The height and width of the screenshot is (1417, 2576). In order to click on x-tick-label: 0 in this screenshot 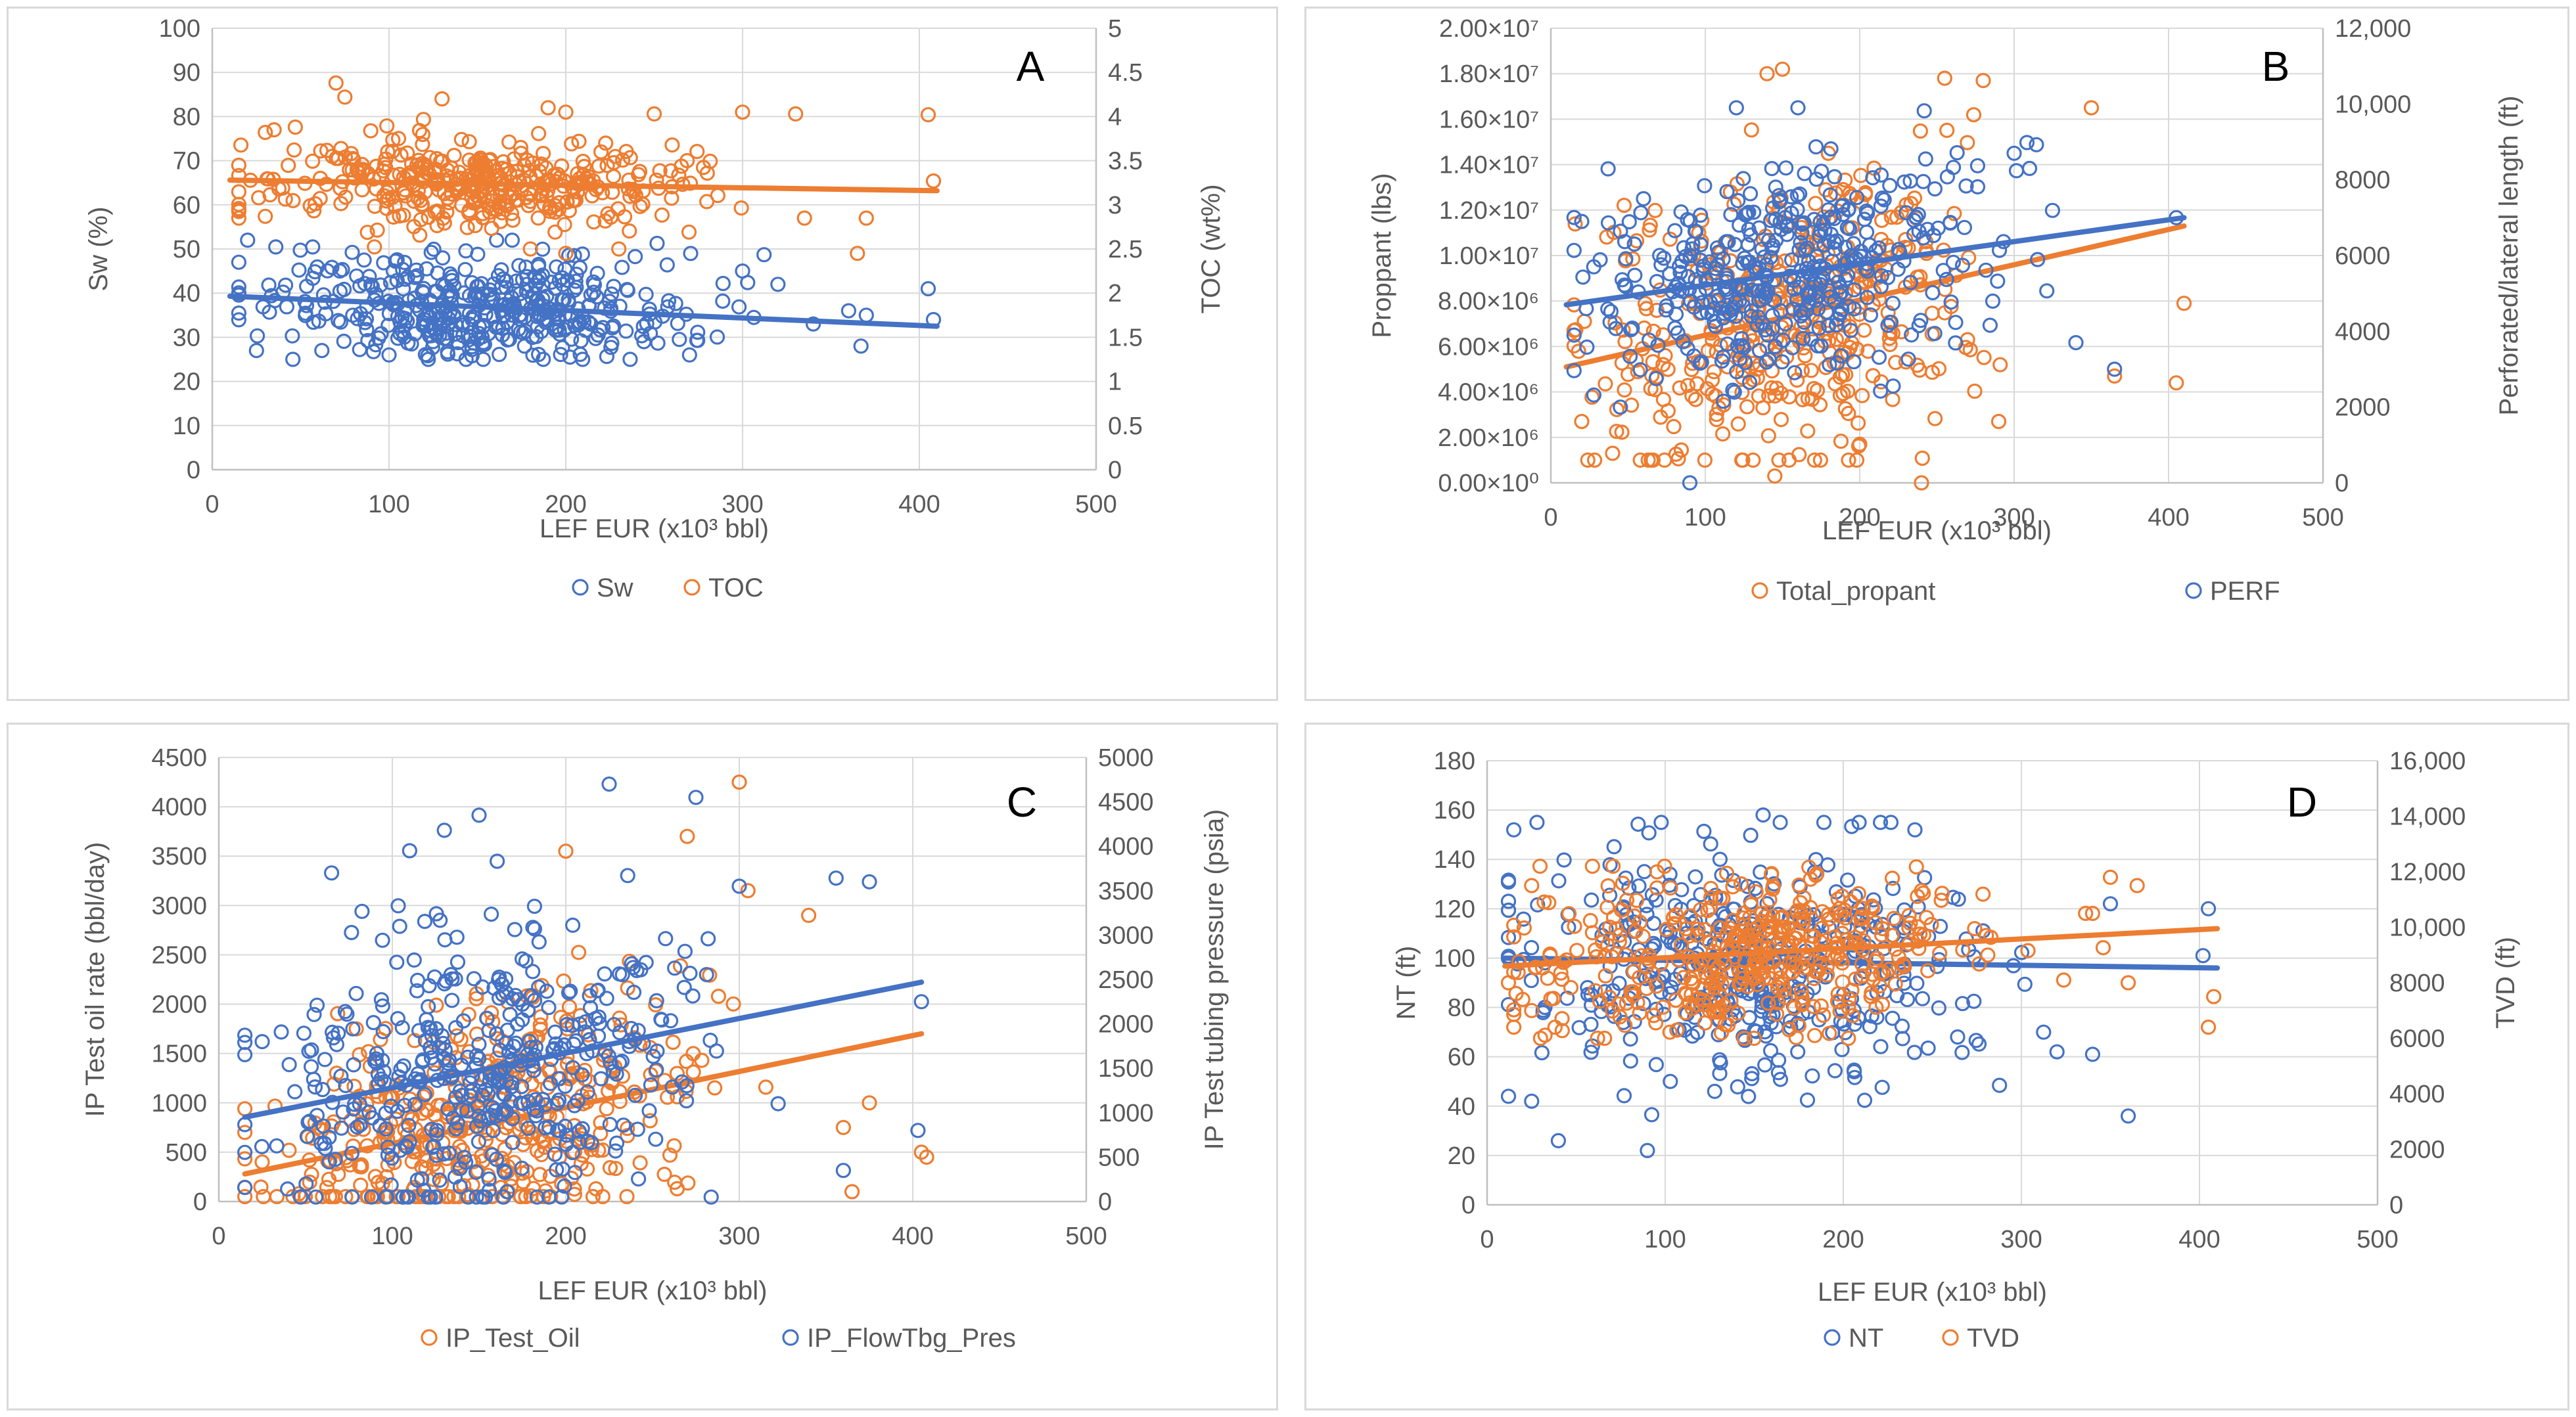, I will do `click(218, 1236)`.